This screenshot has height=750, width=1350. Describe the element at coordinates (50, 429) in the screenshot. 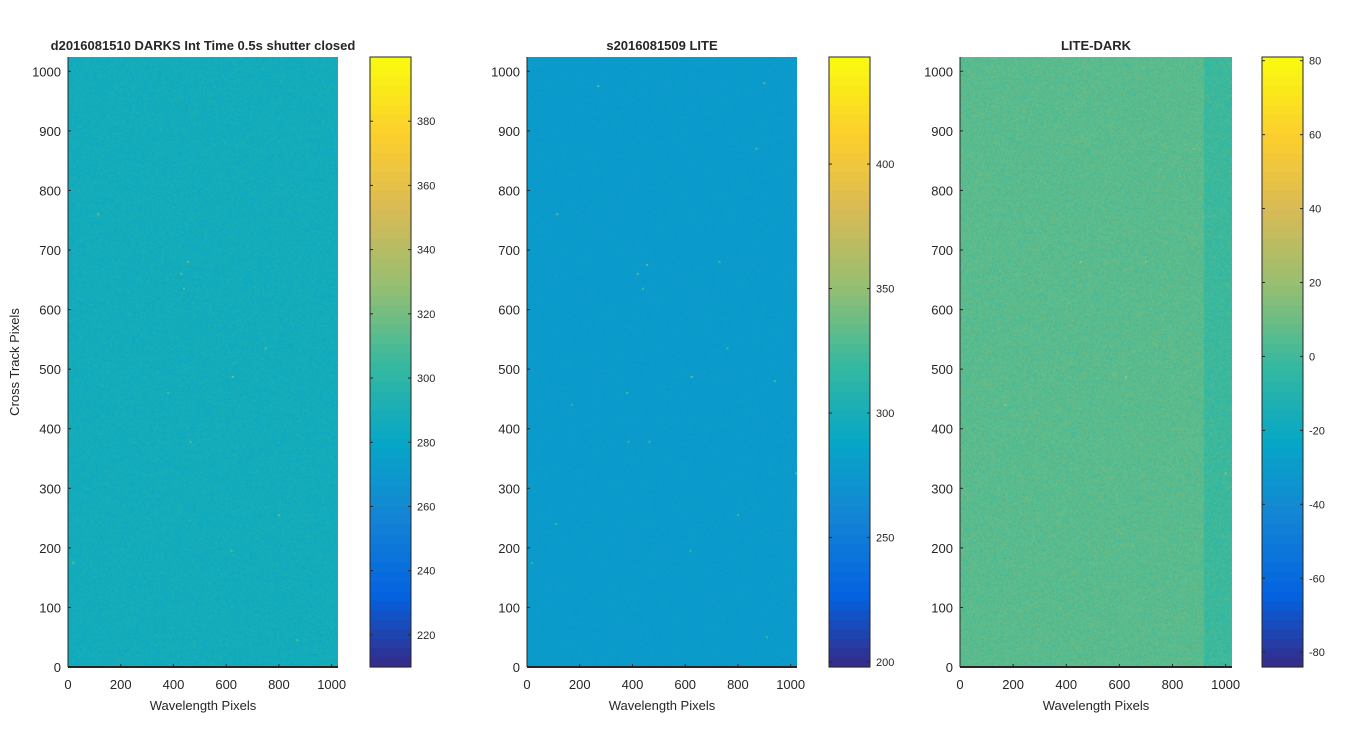

I see `y-tick-label: 400` at that location.